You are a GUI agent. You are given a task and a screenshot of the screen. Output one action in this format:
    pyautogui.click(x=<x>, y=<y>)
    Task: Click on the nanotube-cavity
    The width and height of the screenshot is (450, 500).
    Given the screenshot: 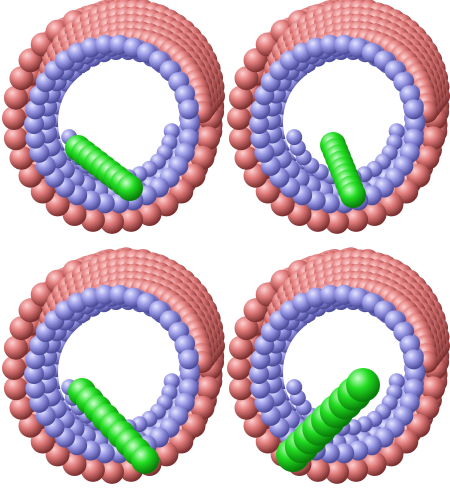 What is the action you would take?
    pyautogui.click(x=339, y=122)
    